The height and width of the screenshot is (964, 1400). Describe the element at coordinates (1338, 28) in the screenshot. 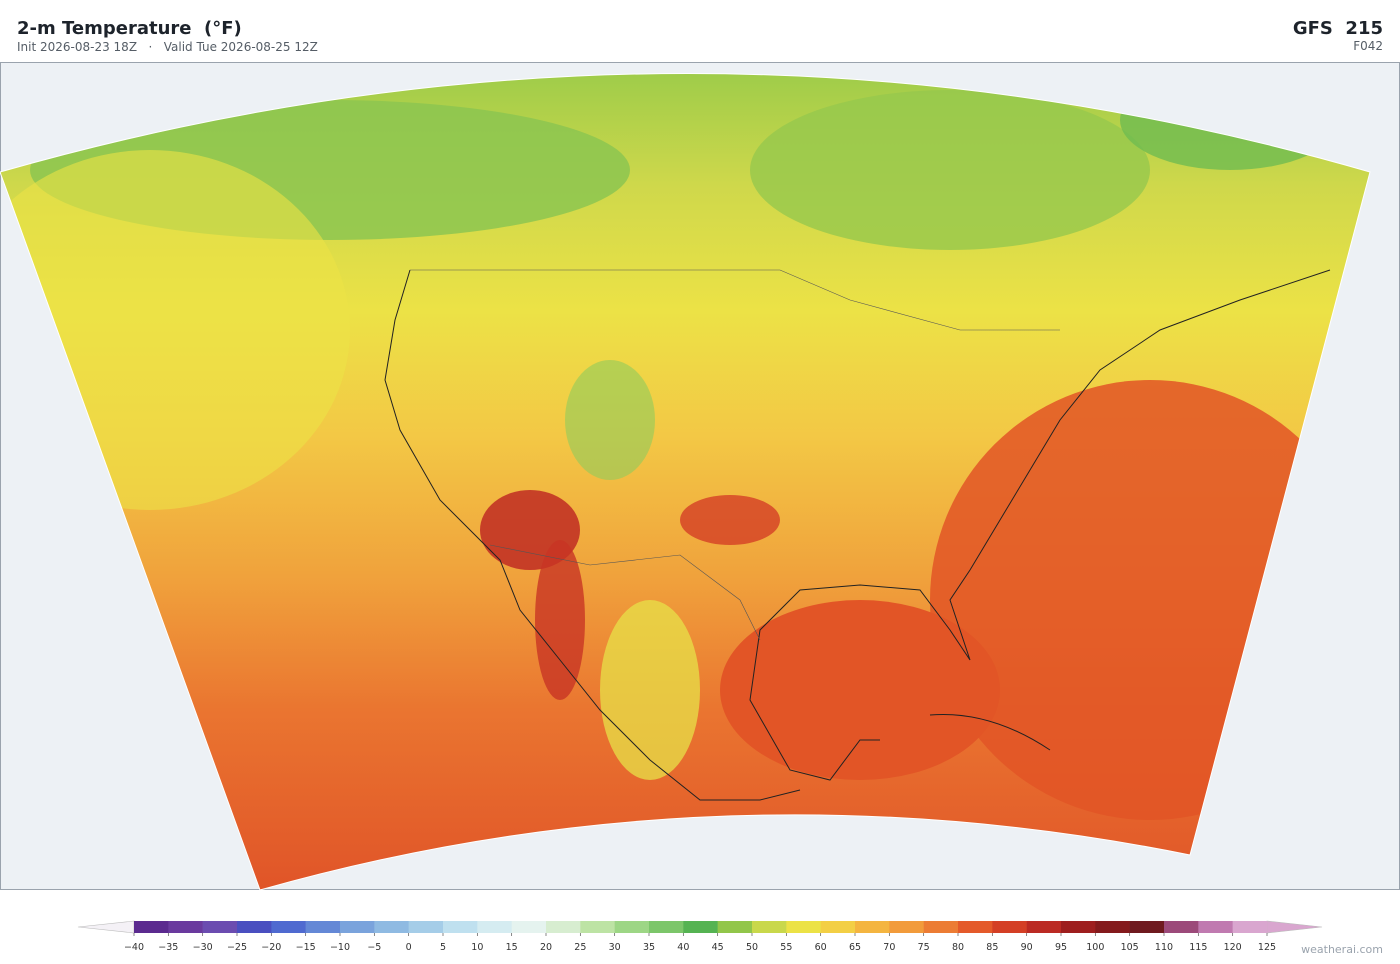

I see `model-name: GFS 215` at that location.